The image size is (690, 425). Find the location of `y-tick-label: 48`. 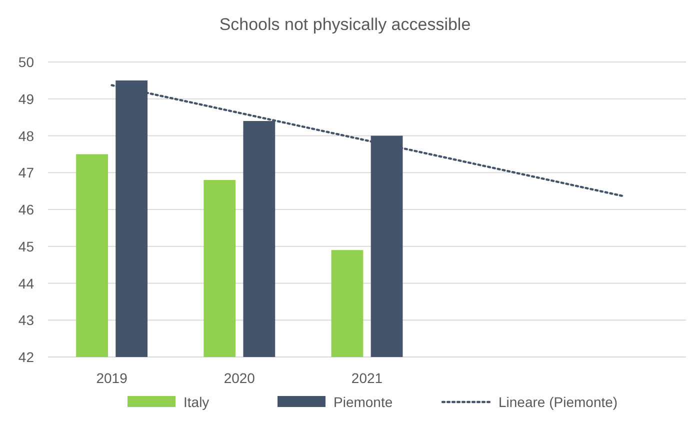

y-tick-label: 48 is located at coordinates (26, 136).